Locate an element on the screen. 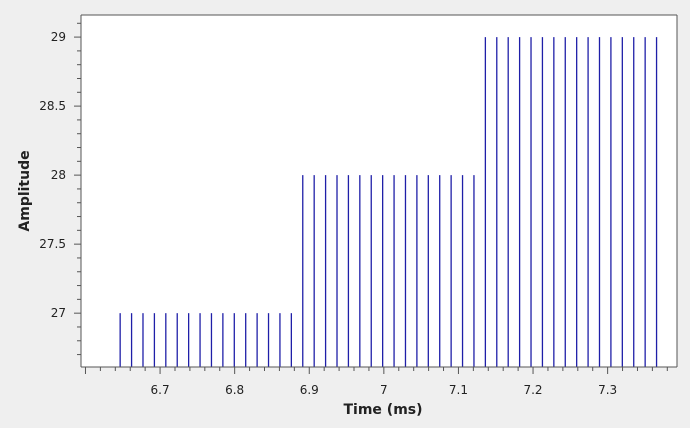  y-tick-label: 28.5 is located at coordinates (52, 106).